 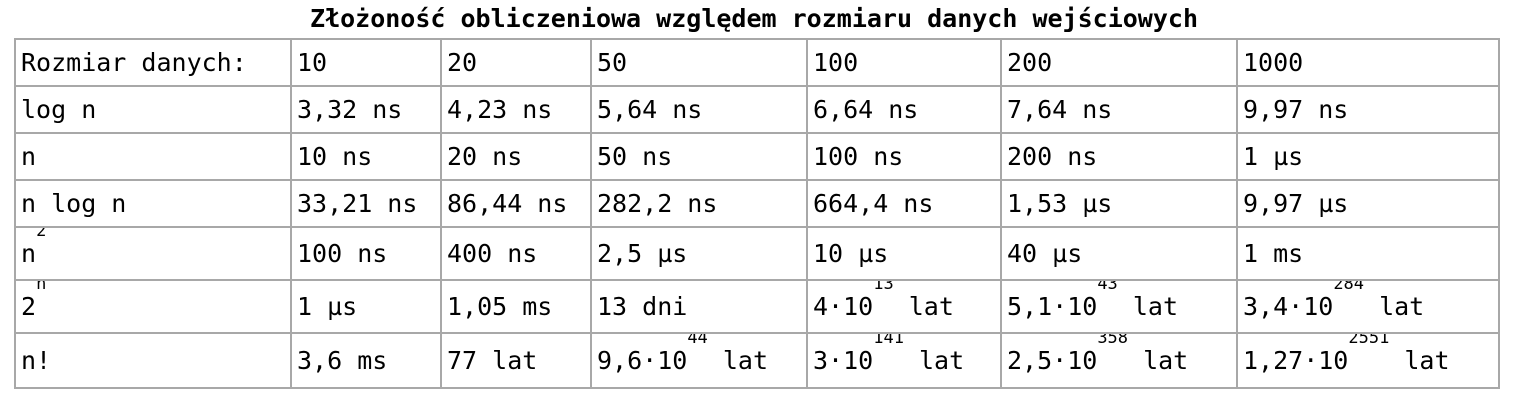 What do you see at coordinates (1119, 156) in the screenshot?
I see `table-cell: 200 ns` at bounding box center [1119, 156].